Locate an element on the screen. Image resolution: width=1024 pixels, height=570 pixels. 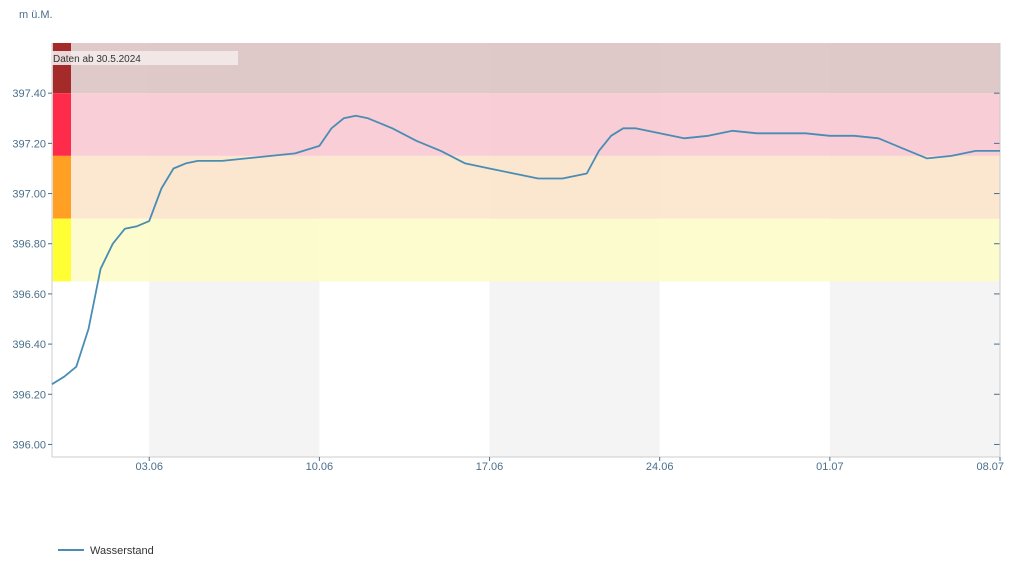
y-tick-label-0: 396.00 is located at coordinates (29, 445).